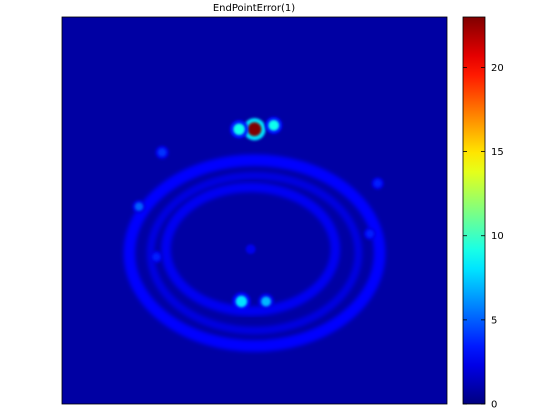 This screenshot has width=560, height=420. I want to click on hotspot-top-center, so click(254, 129).